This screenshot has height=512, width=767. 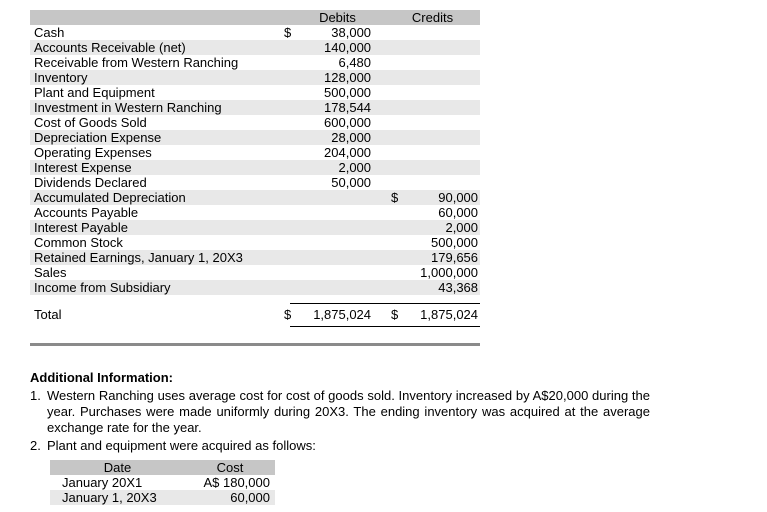 I want to click on account-label: Accounts Receivable (net), so click(x=110, y=47).